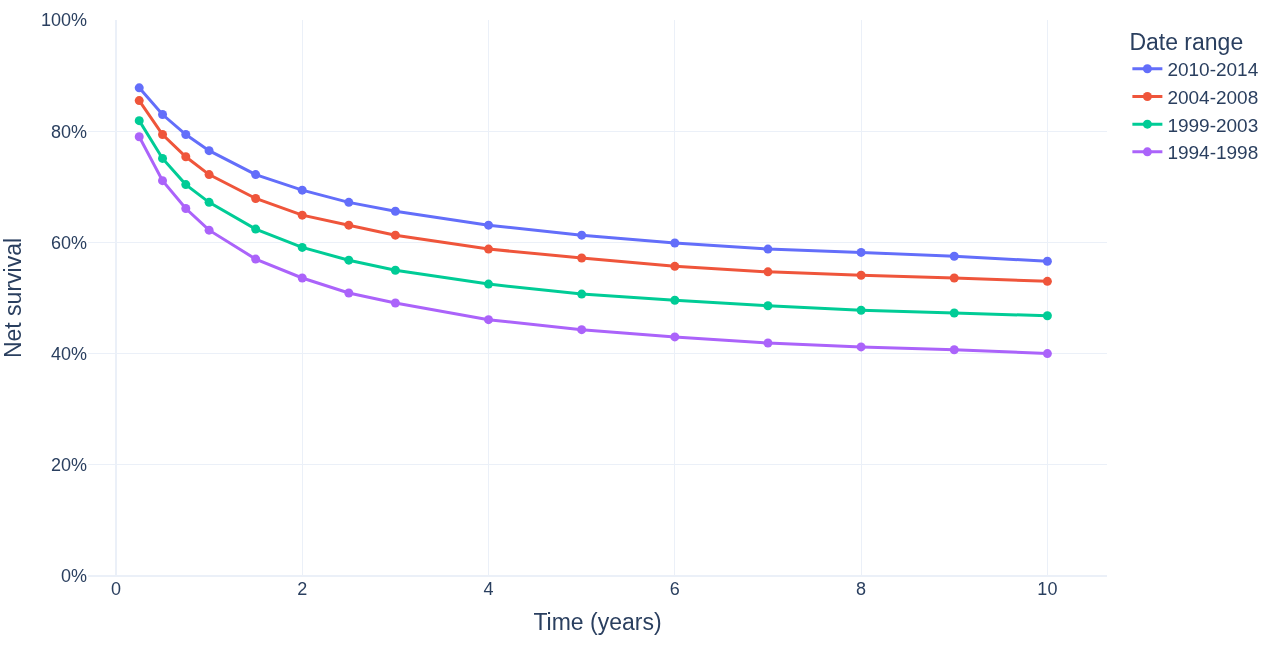 Image resolution: width=1274 pixels, height=654 pixels. I want to click on y-tick-label: 40%, so click(68, 353).